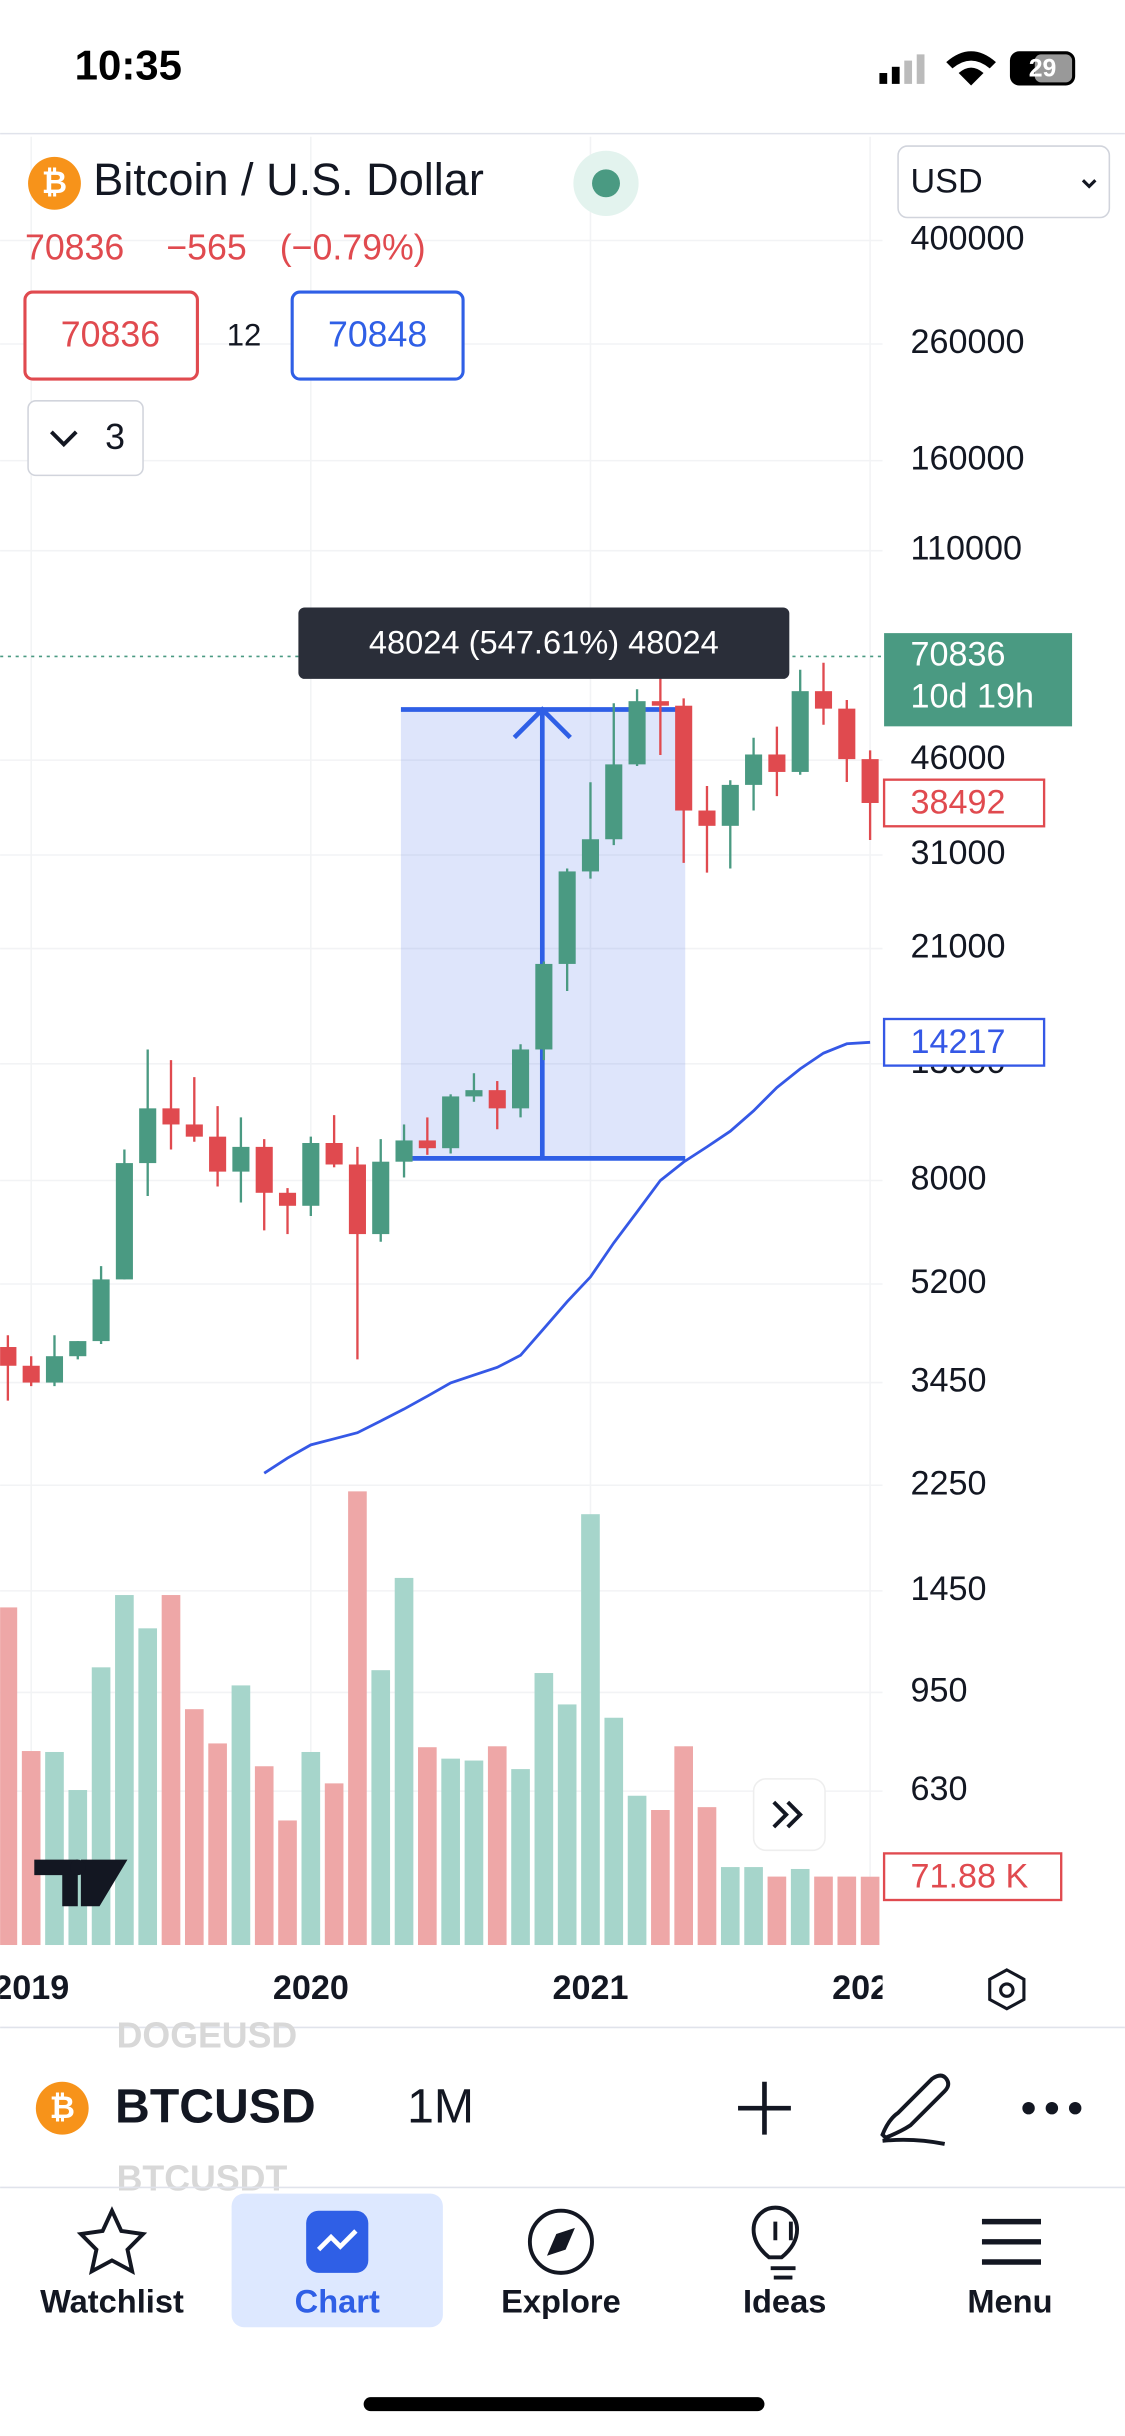 This screenshot has height=2436, width=1125. I want to click on ma-badge, so click(964, 1042).